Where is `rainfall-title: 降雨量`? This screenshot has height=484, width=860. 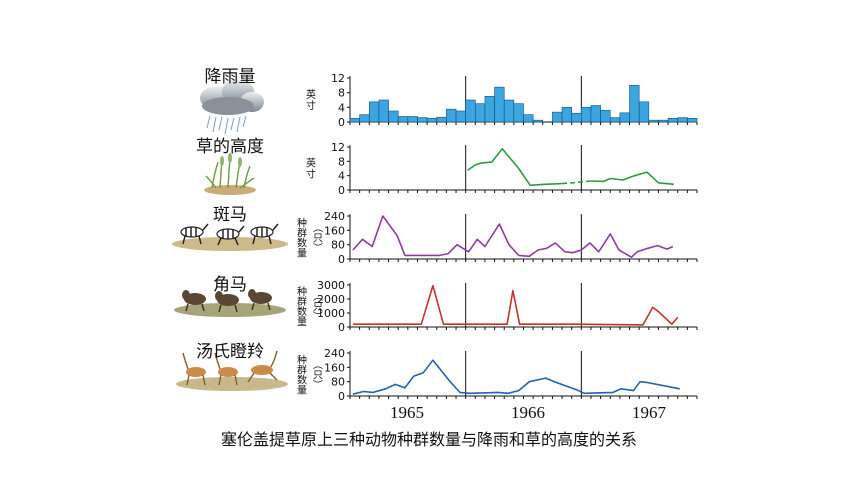
rainfall-title: 降雨量 is located at coordinates (230, 77).